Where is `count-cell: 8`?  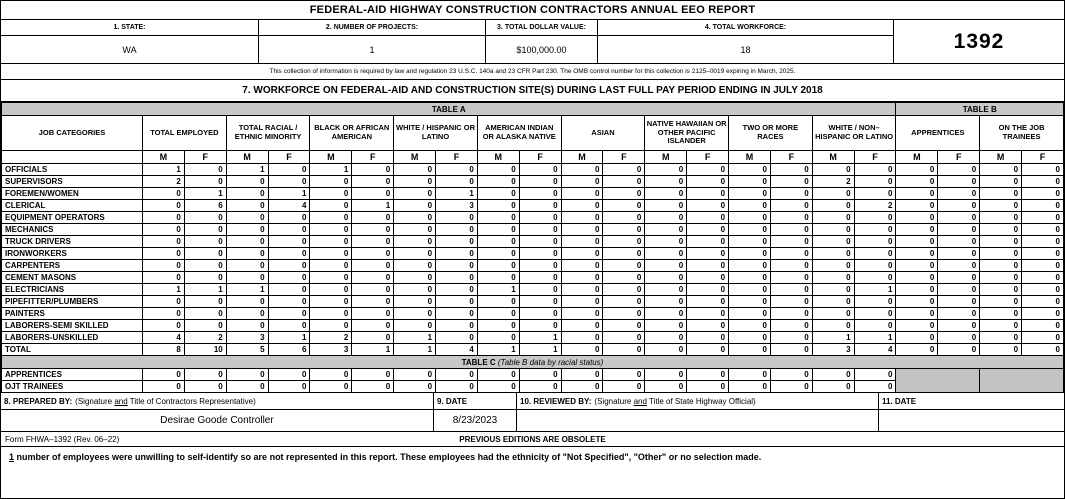 count-cell: 8 is located at coordinates (163, 349).